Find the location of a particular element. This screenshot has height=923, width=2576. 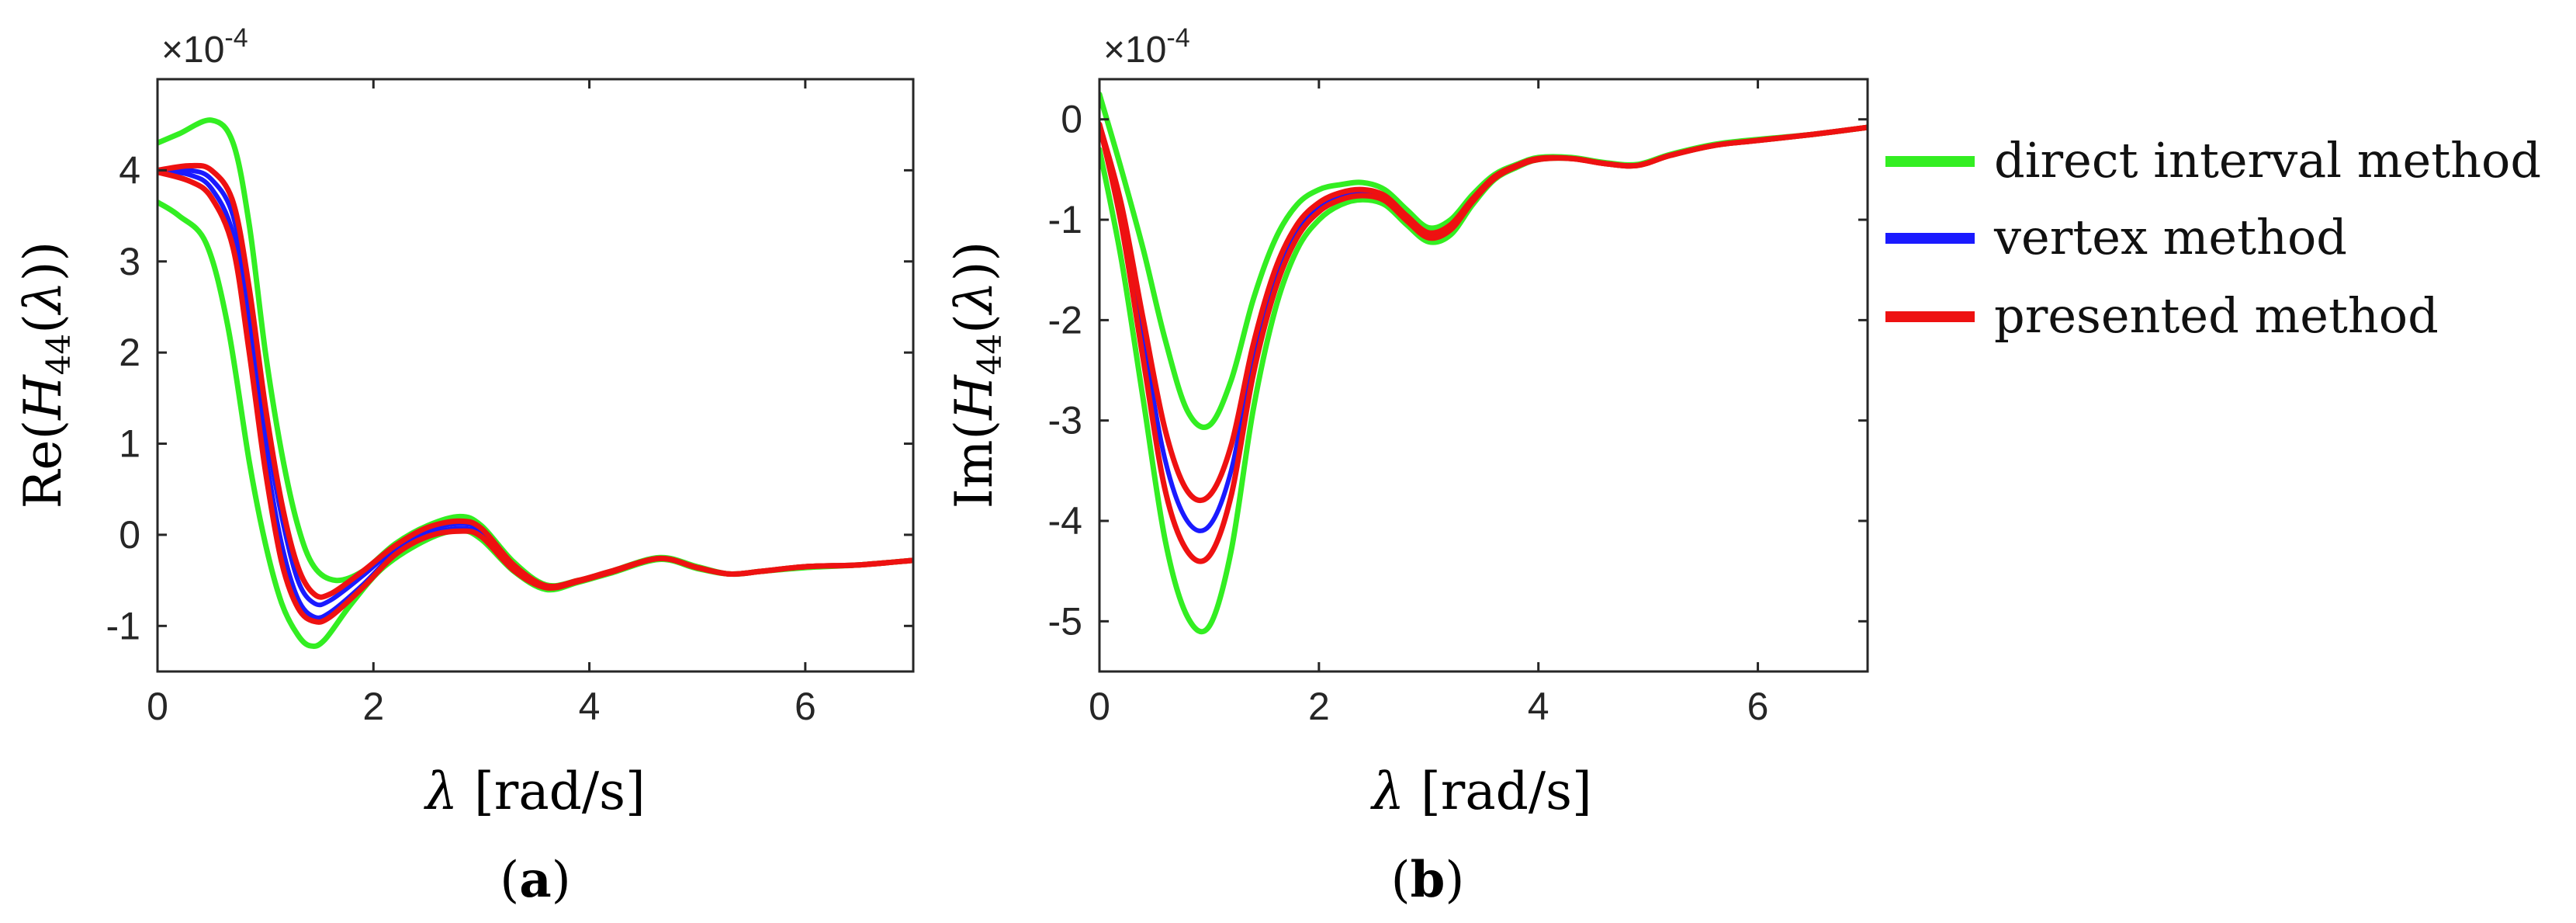

y-tick-label: -3 is located at coordinates (1065, 420).